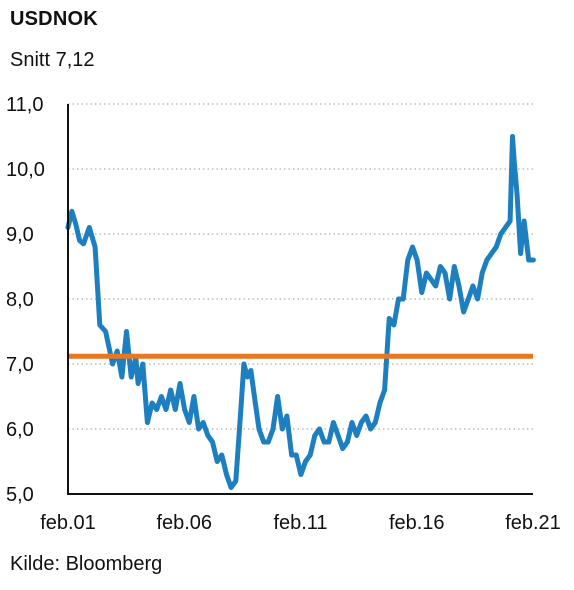  What do you see at coordinates (20, 235) in the screenshot?
I see `y-tick-label: 9,0` at bounding box center [20, 235].